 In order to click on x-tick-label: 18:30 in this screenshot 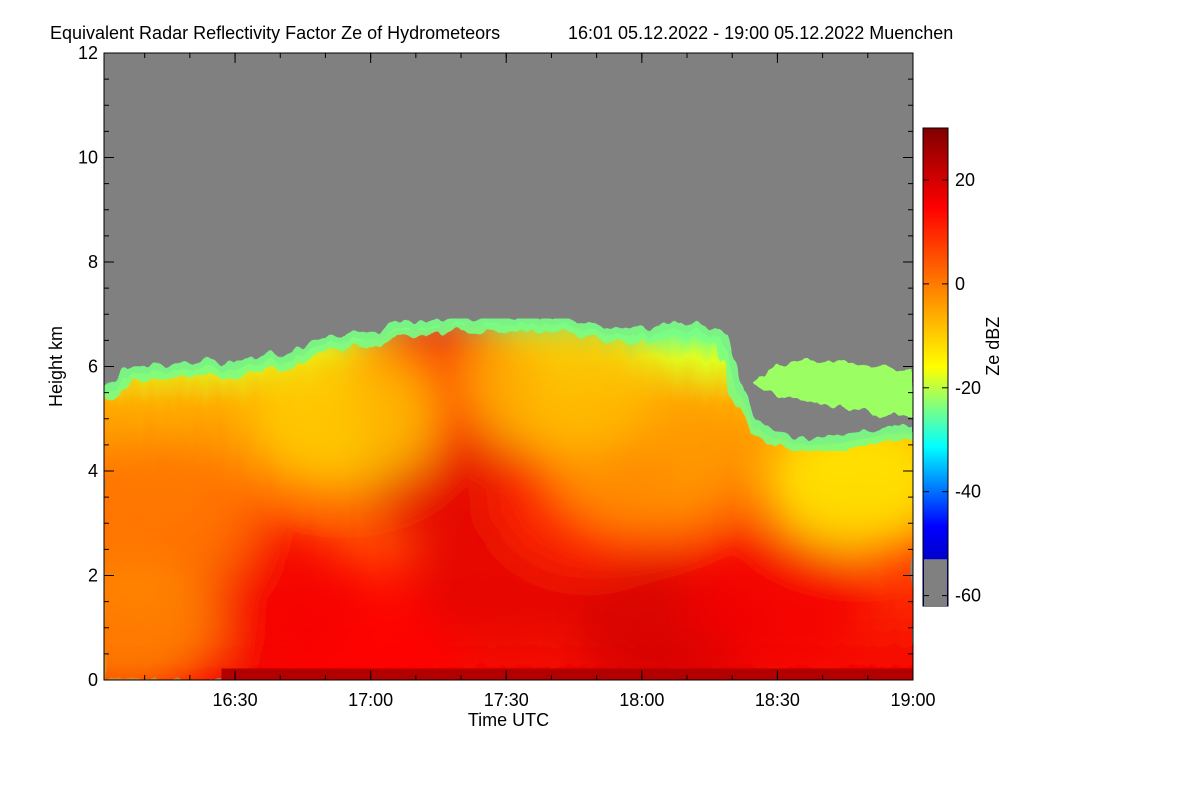, I will do `click(777, 700)`.